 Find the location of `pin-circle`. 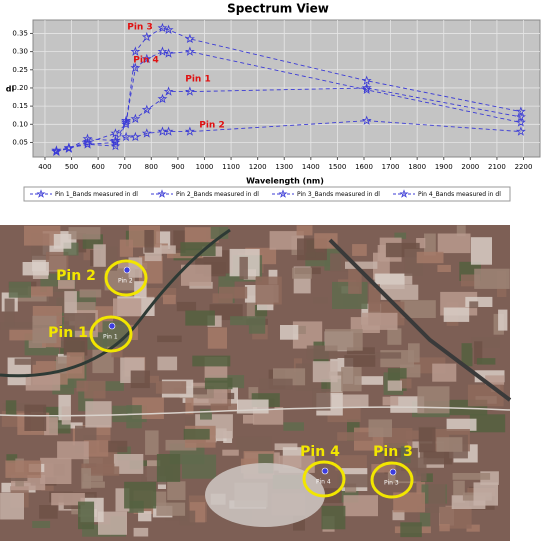

pin-circle is located at coordinates (126, 278).